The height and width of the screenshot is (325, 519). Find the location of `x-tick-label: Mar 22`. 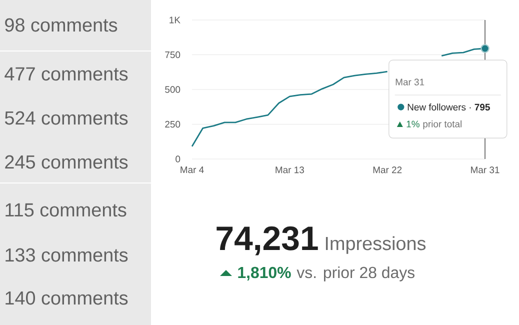

x-tick-label: Mar 22 is located at coordinates (387, 170).